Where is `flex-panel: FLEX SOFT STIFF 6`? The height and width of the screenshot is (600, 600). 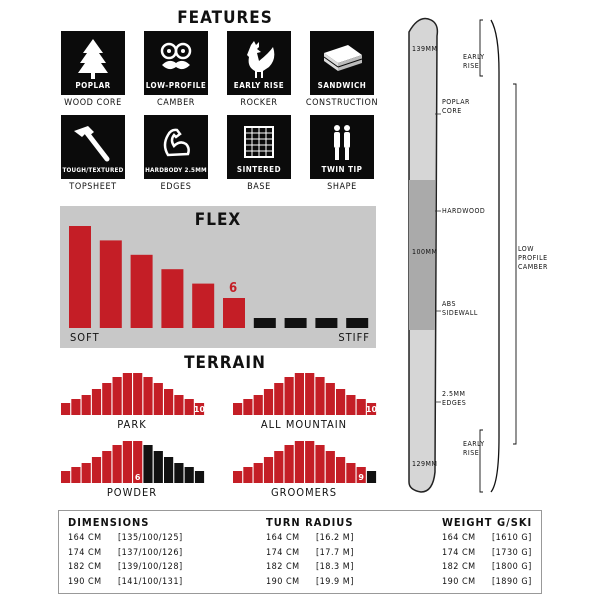
flex-panel: FLEX SOFT STIFF 6 is located at coordinates (218, 277).